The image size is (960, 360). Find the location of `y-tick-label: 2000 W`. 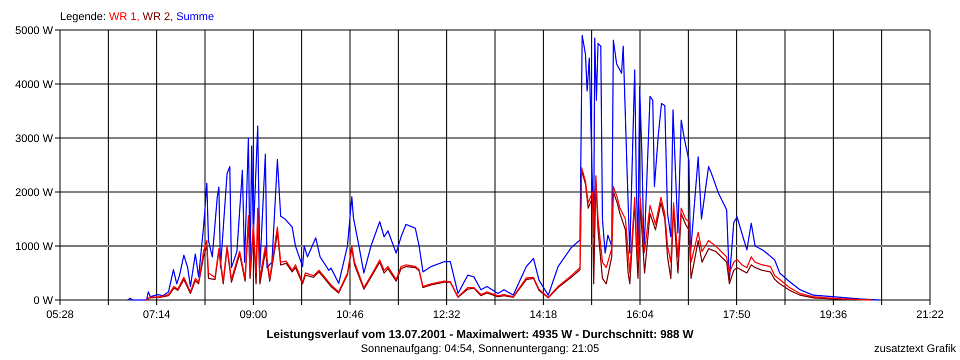

y-tick-label: 2000 W is located at coordinates (34, 193).